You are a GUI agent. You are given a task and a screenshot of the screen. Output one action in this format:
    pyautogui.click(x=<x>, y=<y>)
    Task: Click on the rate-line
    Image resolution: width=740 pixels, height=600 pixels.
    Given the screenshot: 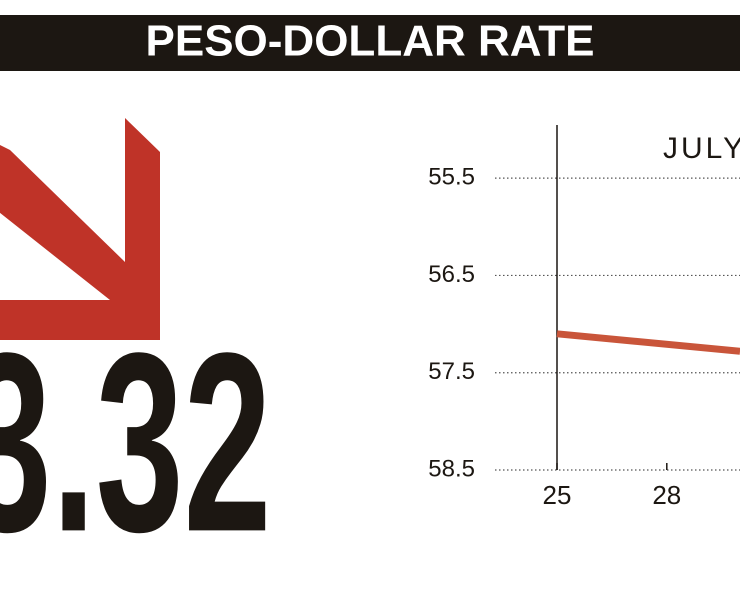 What is the action you would take?
    pyautogui.click(x=648, y=342)
    